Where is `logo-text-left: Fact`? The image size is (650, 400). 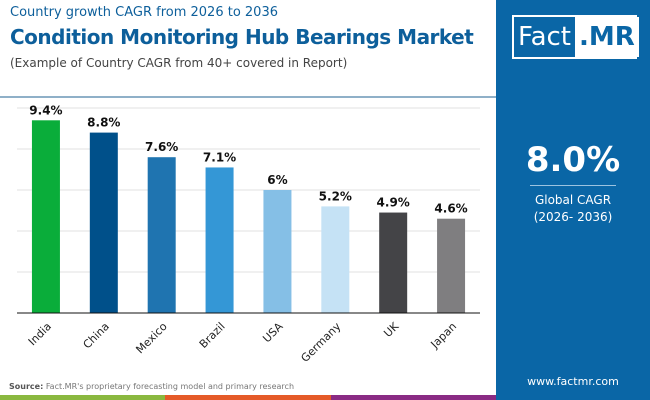 logo-text-left: Fact is located at coordinates (544, 37).